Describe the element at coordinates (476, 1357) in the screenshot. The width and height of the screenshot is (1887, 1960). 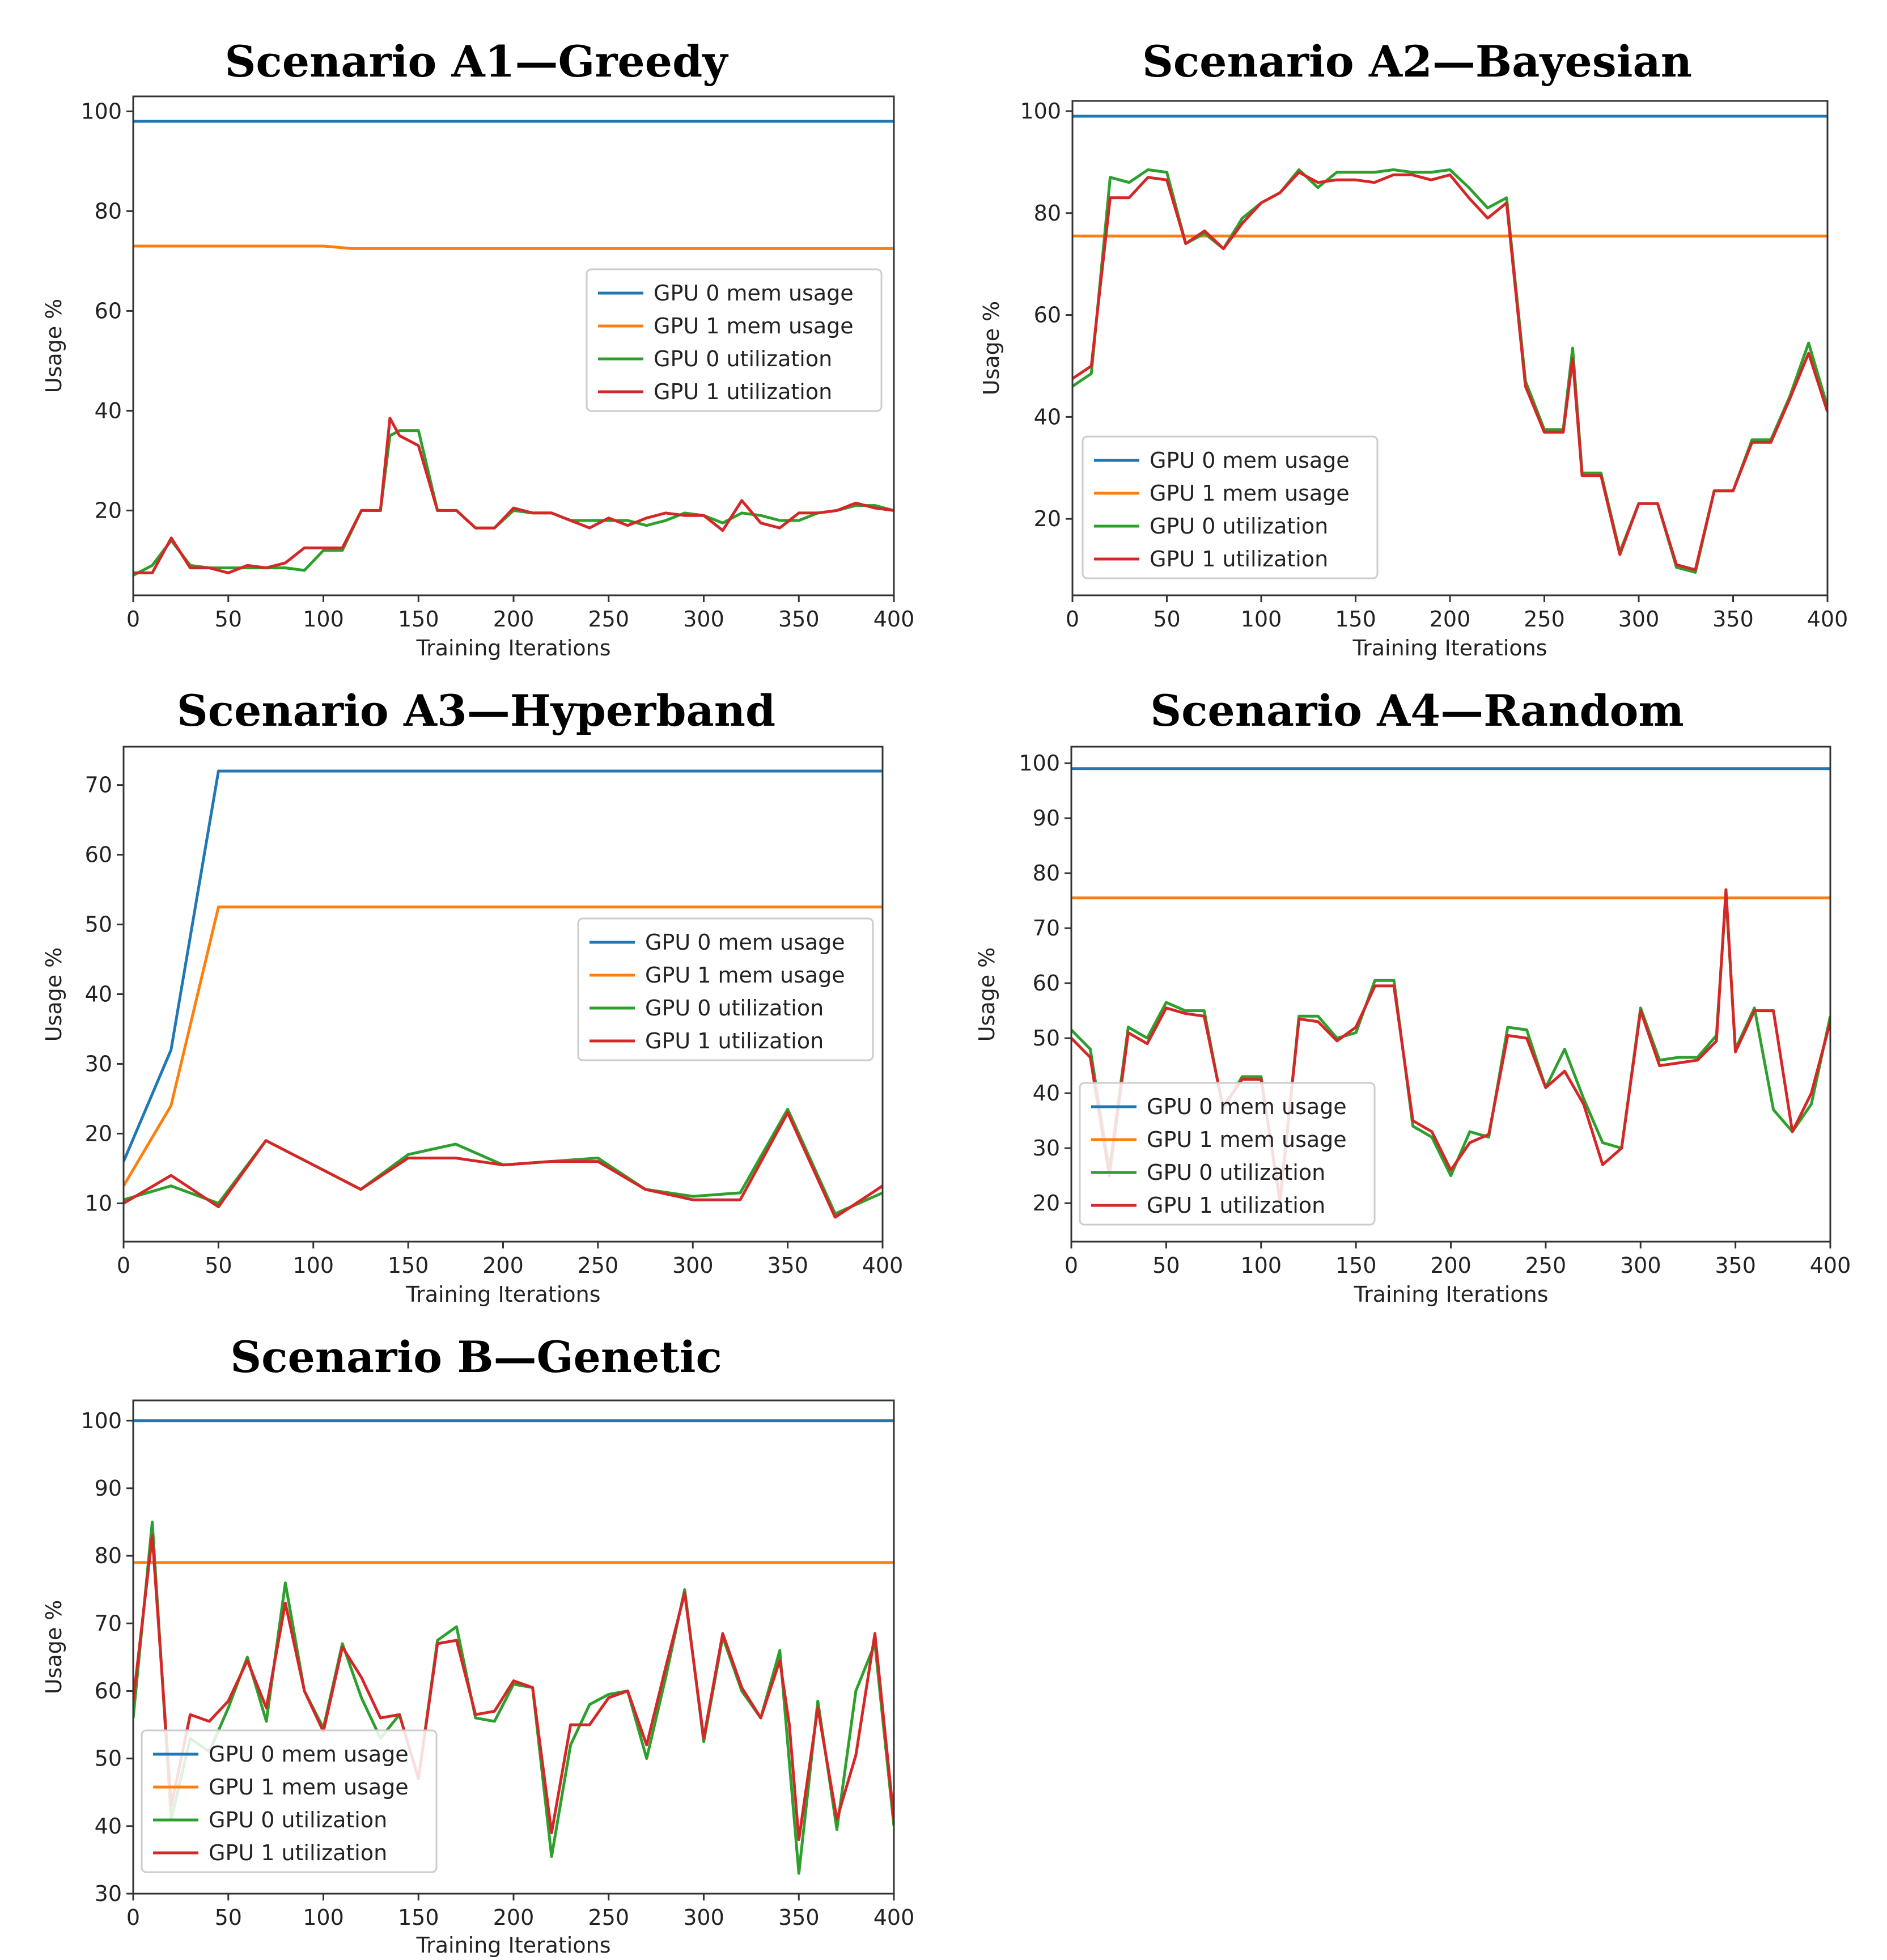
I see `chart-title: Scenario B—Genetic` at that location.